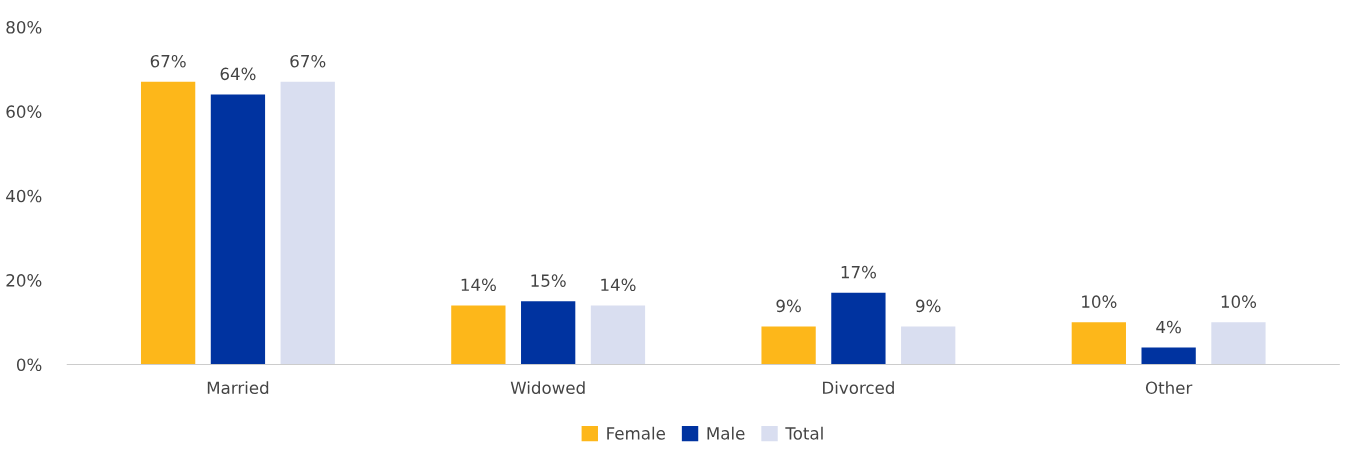 Image resolution: width=1346 pixels, height=450 pixels. I want to click on legend-label: Male, so click(726, 433).